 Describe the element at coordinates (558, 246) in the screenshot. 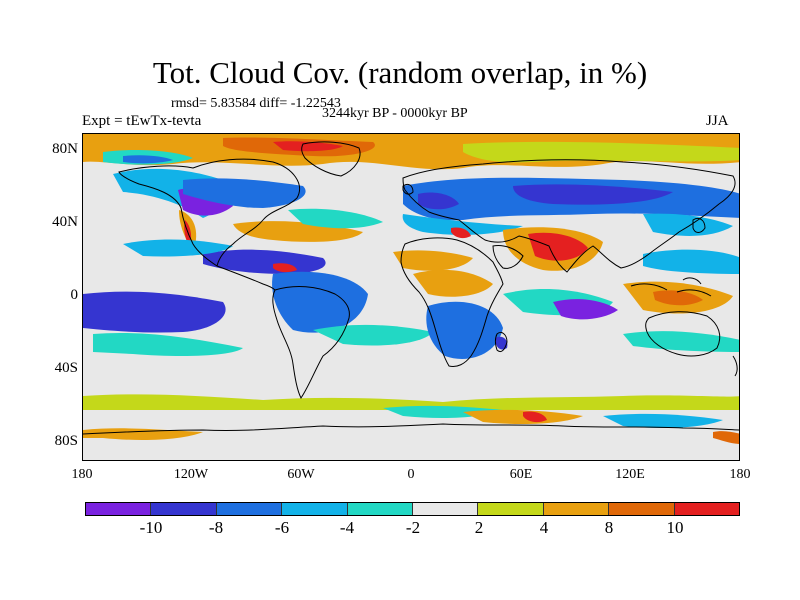

I see `india-red` at that location.